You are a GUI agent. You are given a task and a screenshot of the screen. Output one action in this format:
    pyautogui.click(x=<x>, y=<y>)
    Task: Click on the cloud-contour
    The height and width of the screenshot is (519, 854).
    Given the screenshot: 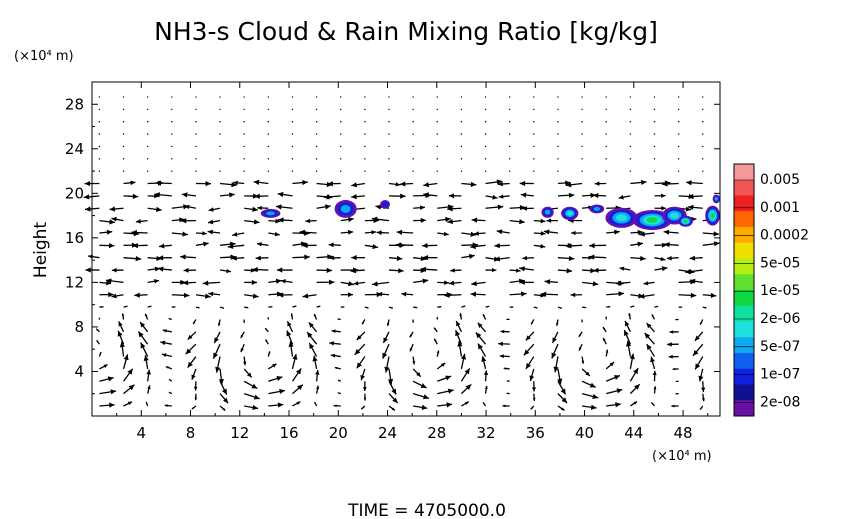 What is the action you would take?
    pyautogui.click(x=685, y=221)
    